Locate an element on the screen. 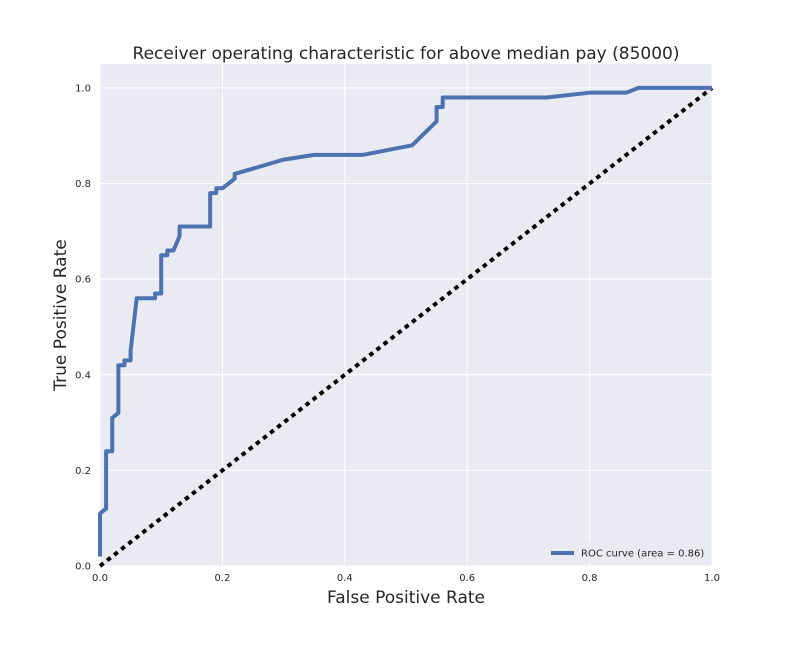  legend-label-roc: ROC curve (area = 0.86) is located at coordinates (642, 554).